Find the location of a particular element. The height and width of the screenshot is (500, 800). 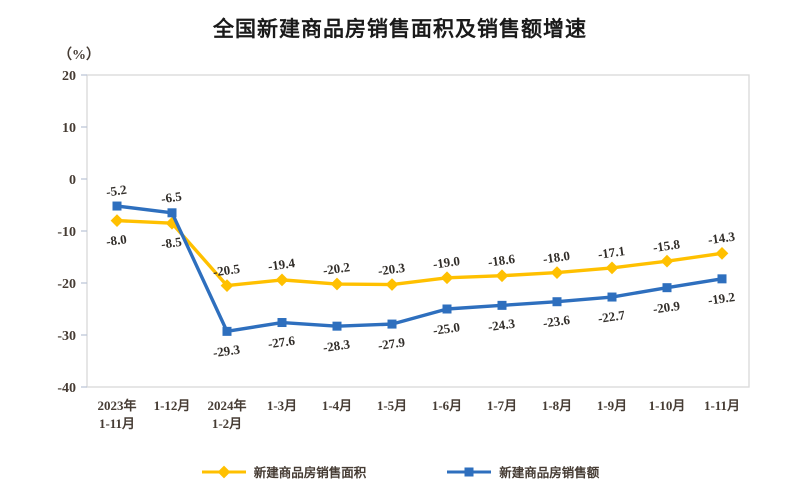

data-label: -20.3 is located at coordinates (391, 269).